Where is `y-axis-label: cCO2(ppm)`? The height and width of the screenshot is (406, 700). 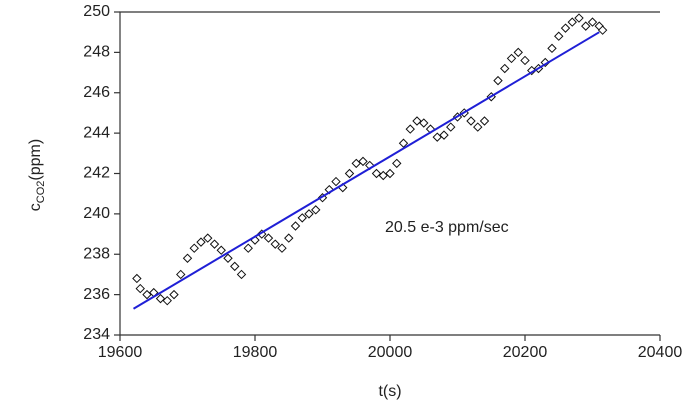 y-axis-label: cCO2(ppm) is located at coordinates (37, 175).